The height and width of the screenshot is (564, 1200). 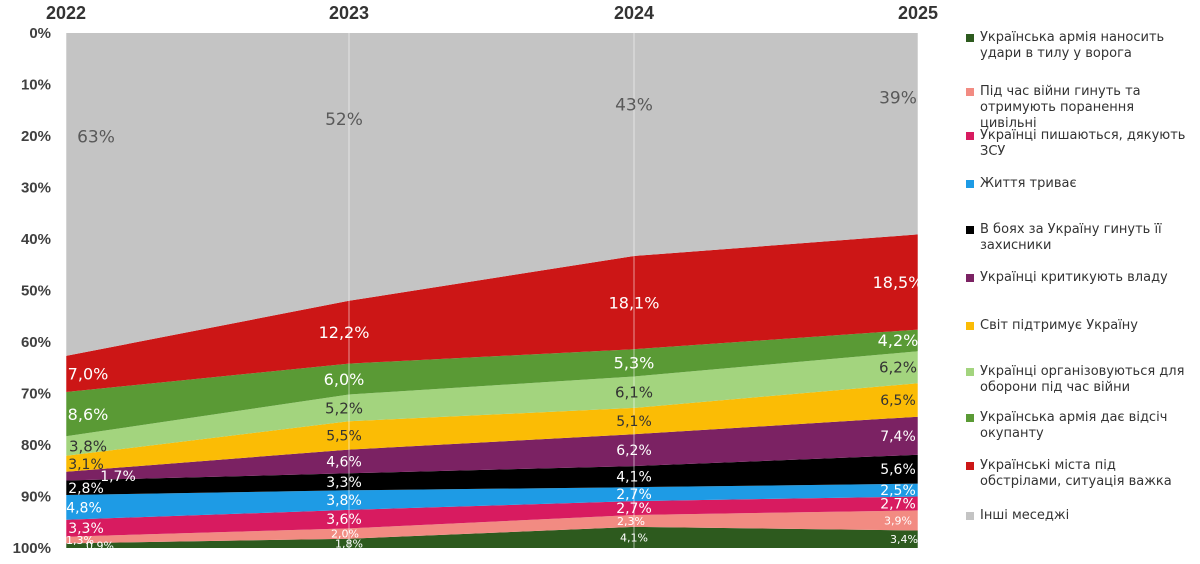 What do you see at coordinates (344, 408) in the screenshot?
I see `data-label: 5,2%` at bounding box center [344, 408].